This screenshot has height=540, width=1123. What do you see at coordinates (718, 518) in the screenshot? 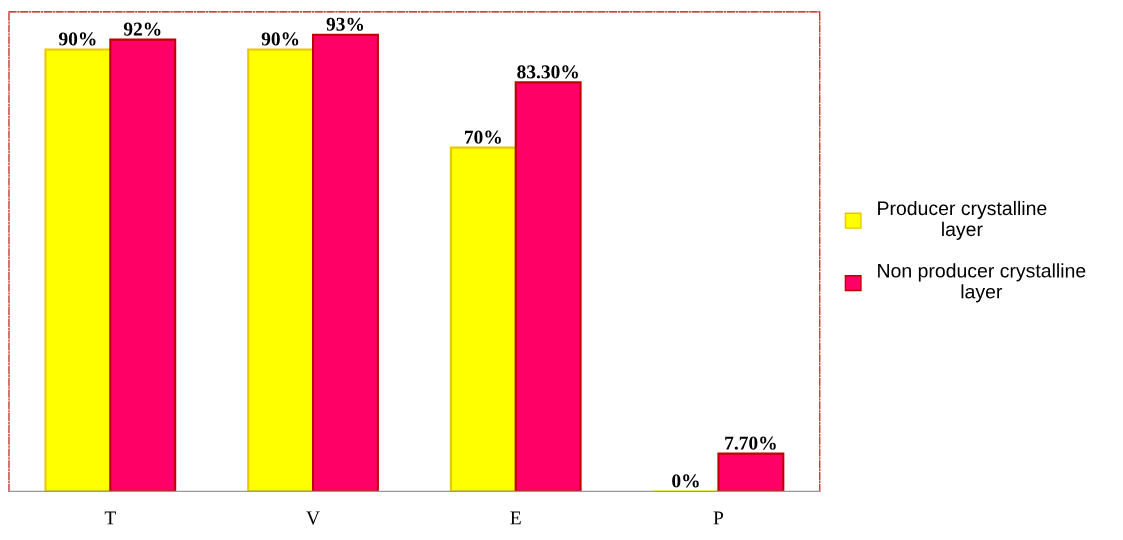
I see `x-tick-label: P` at bounding box center [718, 518].